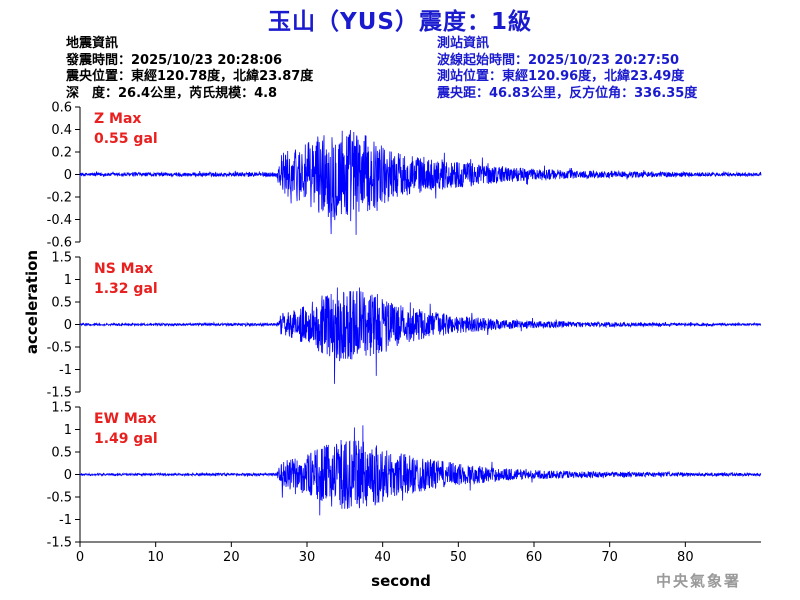 This screenshot has width=800, height=600. I want to click on y-tick-label: 0.6, so click(61, 108).